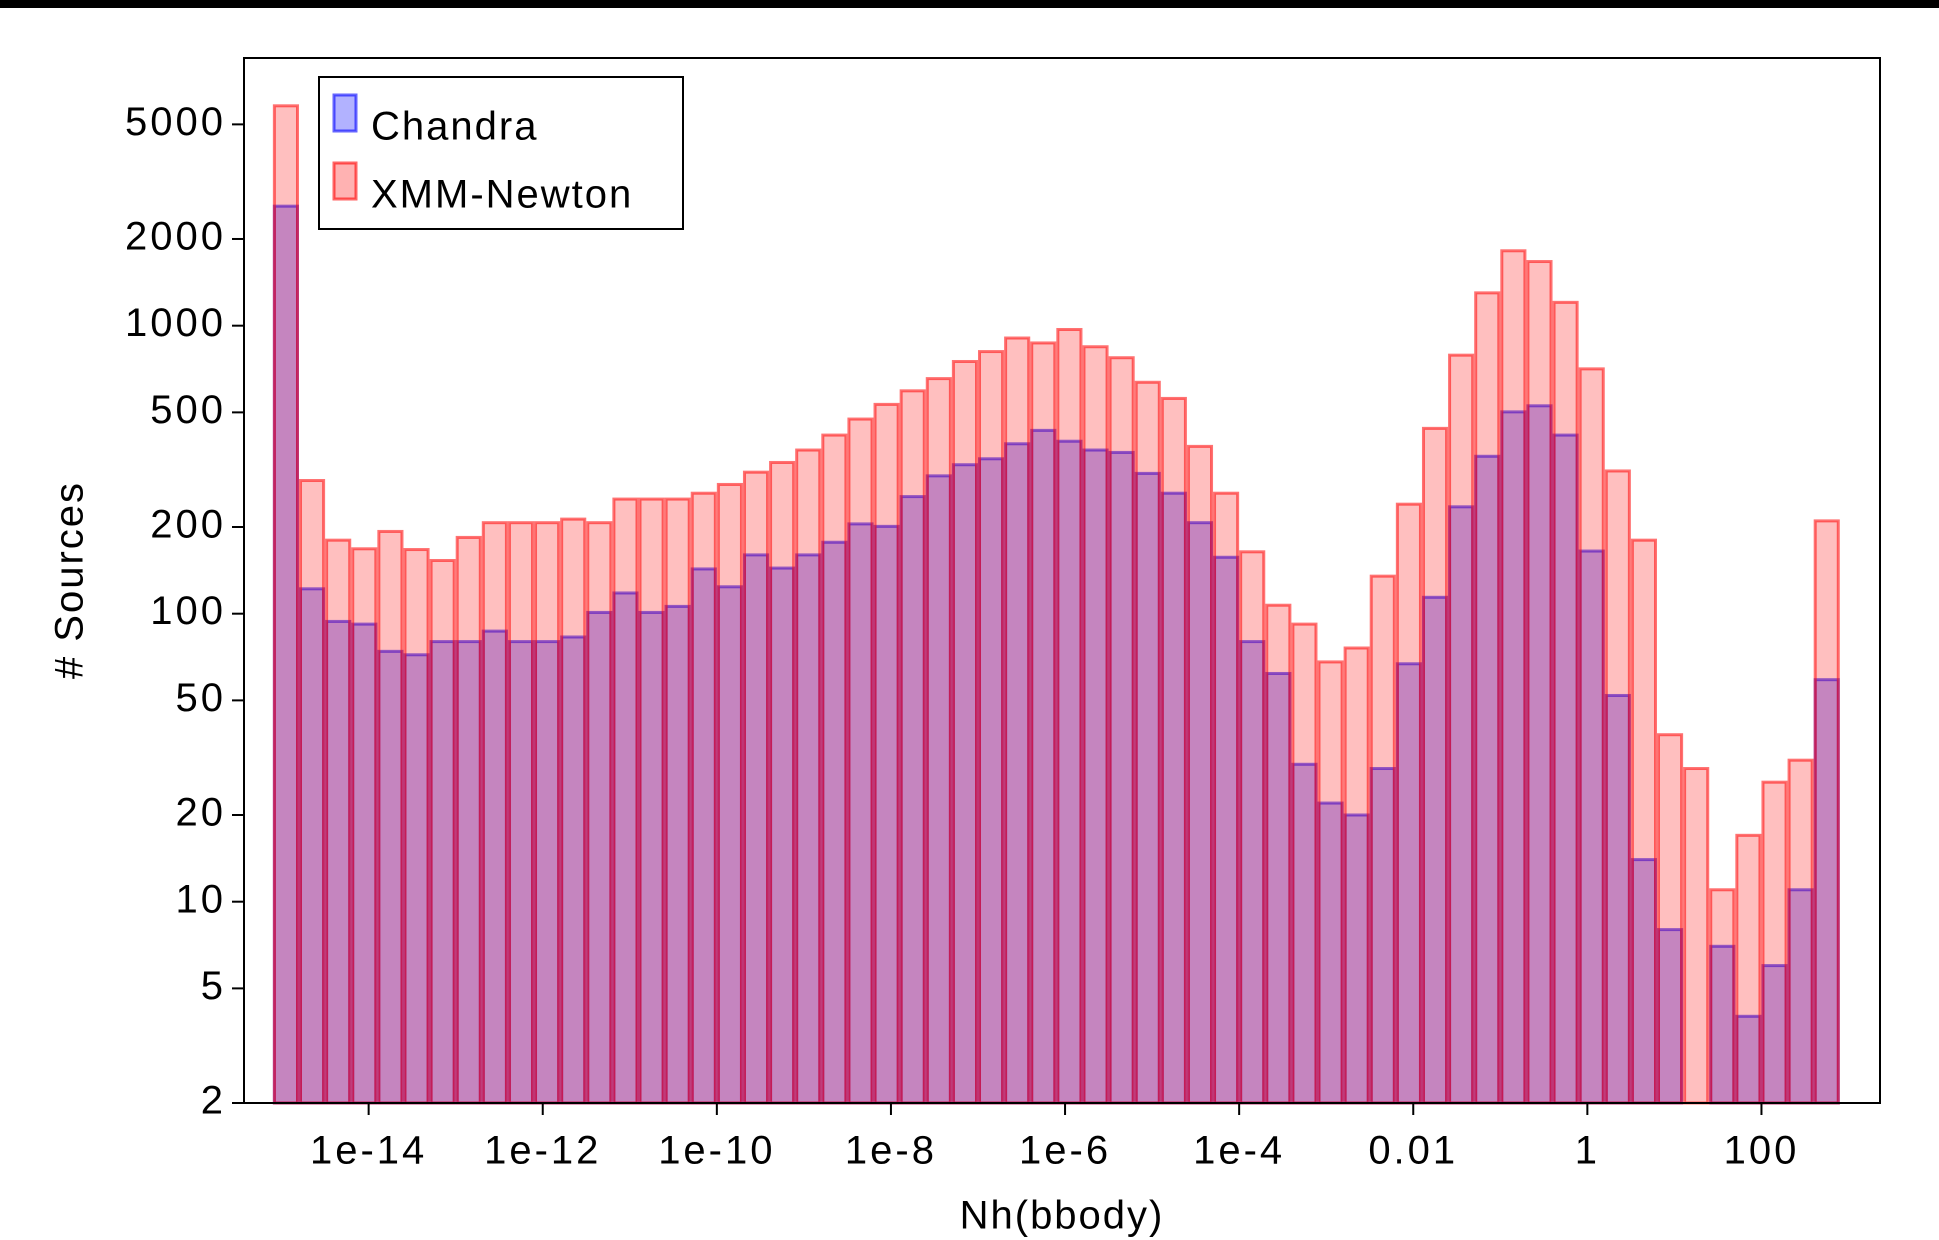 This screenshot has width=1939, height=1240. Describe the element at coordinates (1587, 1151) in the screenshot. I see `x-tick-label: 1` at that location.